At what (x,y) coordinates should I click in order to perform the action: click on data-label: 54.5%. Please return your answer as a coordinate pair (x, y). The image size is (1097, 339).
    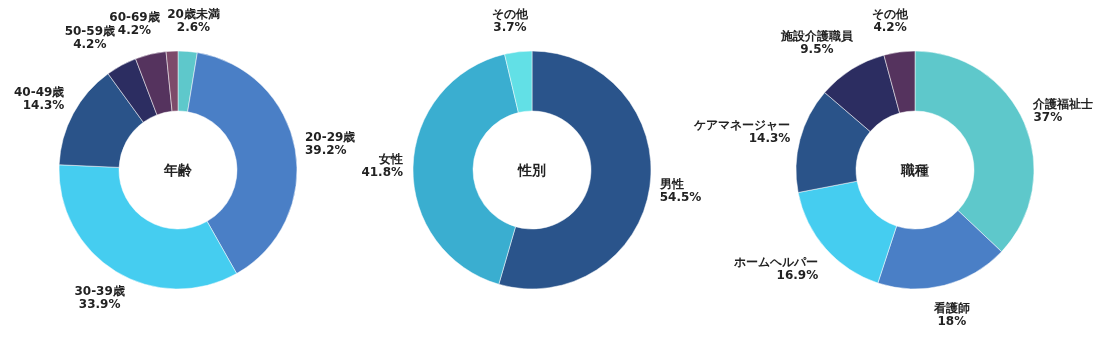
    Looking at the image, I should click on (680, 197).